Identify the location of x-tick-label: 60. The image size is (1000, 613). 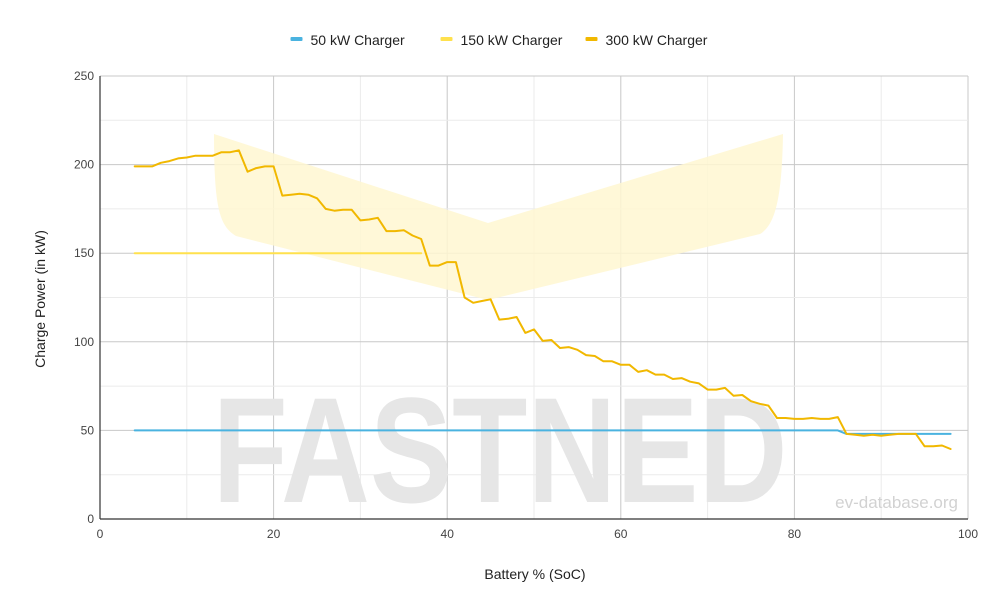
(621, 534).